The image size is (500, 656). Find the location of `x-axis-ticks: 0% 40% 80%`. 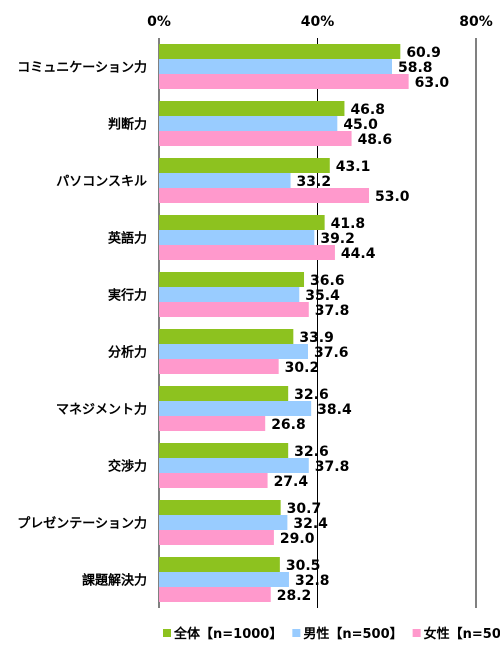

x-axis-ticks: 0% 40% 80% is located at coordinates (320, 22).